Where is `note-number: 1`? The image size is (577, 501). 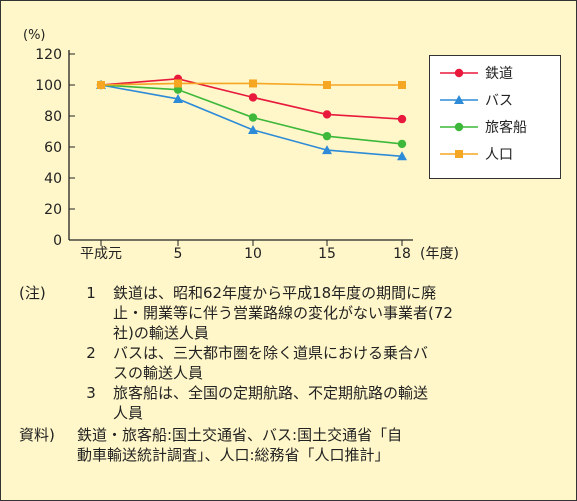
note-number: 1 is located at coordinates (91, 293).